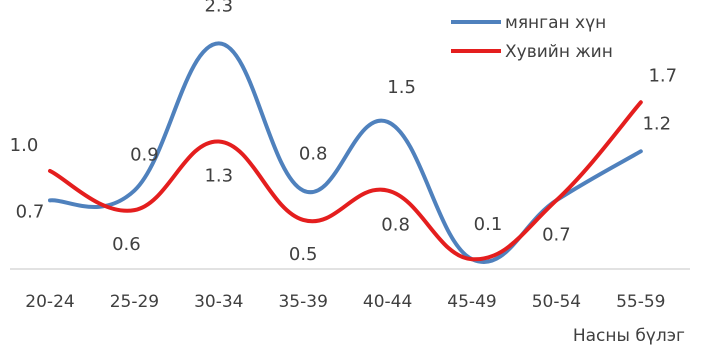 The image size is (701, 347). I want to click on data-label-series-2-25-29: 0.6, so click(126, 244).